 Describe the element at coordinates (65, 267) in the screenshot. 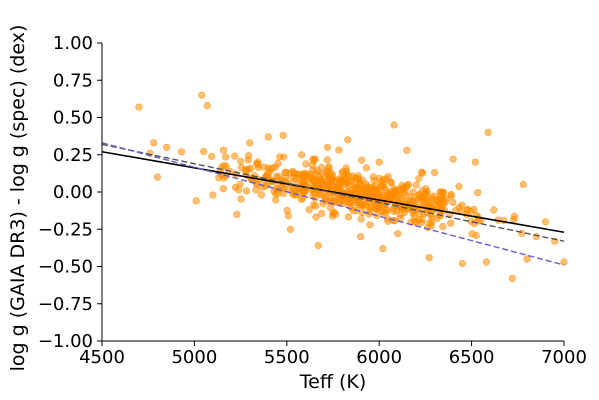

I see `y-tick-label: −0.50` at that location.